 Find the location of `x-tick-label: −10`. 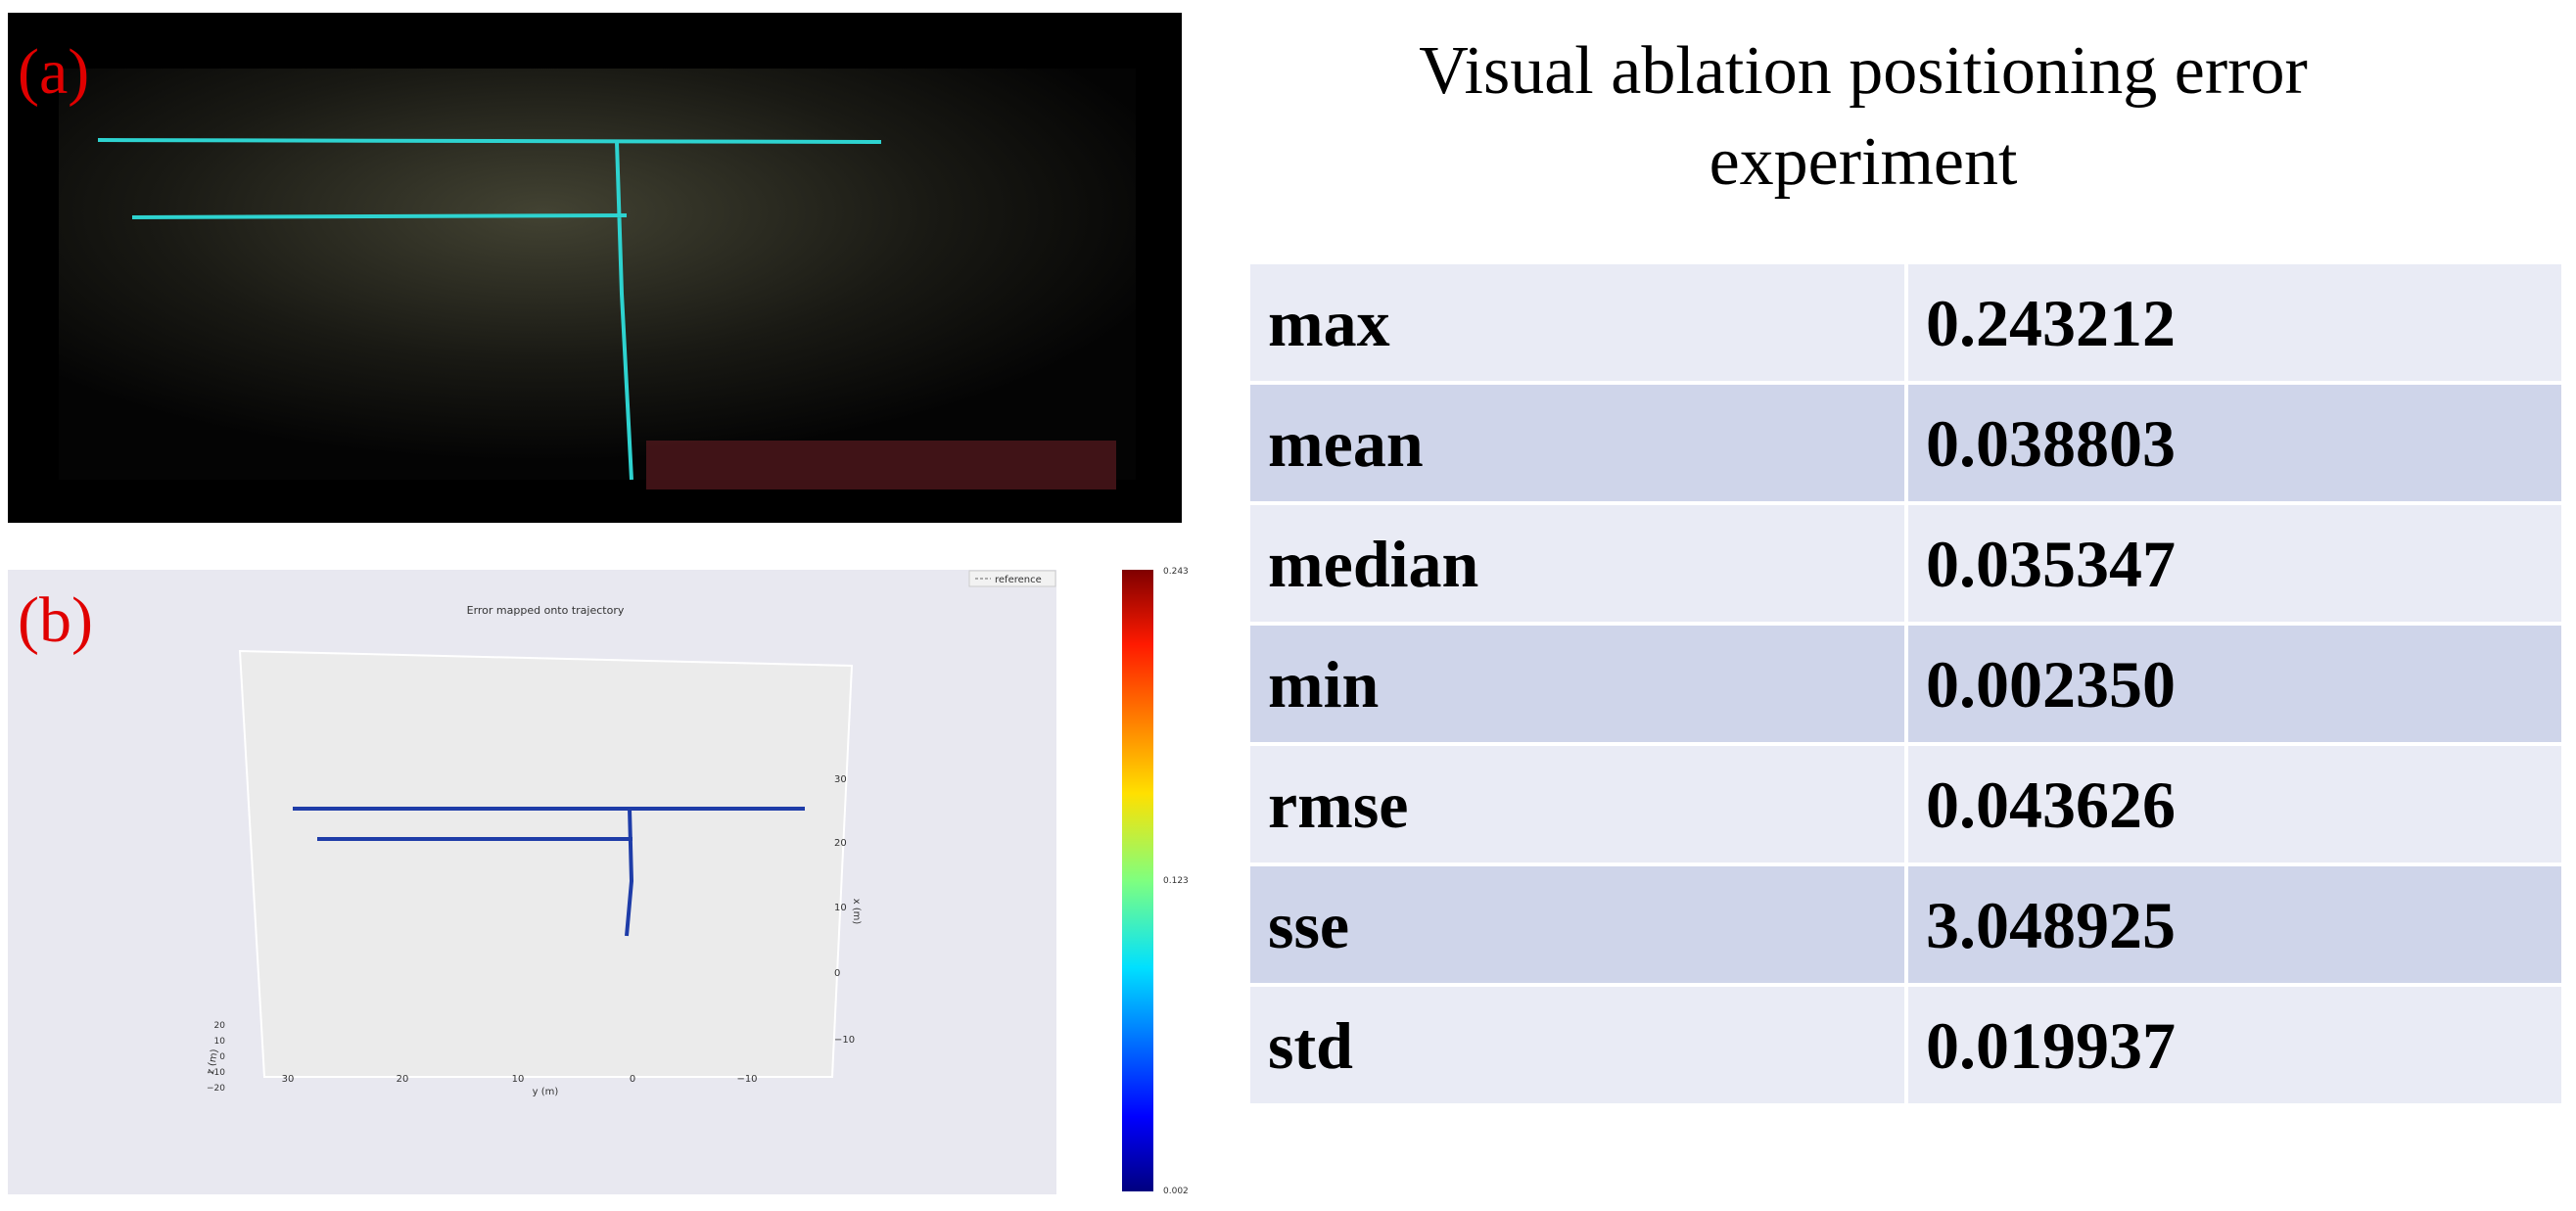

x-tick-label: −10 is located at coordinates (746, 1079).